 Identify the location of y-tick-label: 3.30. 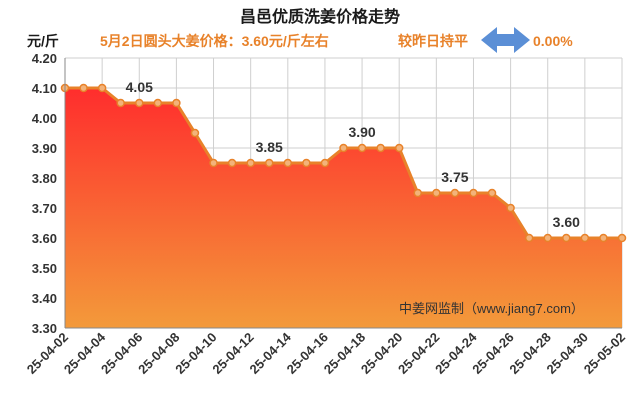
(44, 328).